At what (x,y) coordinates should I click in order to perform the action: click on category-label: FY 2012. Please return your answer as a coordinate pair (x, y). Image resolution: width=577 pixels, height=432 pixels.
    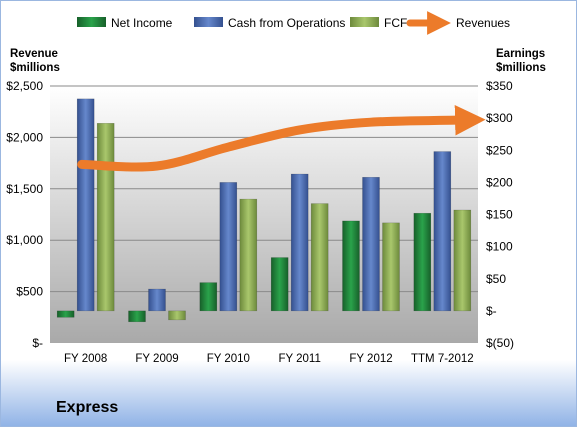
    Looking at the image, I should click on (370, 359).